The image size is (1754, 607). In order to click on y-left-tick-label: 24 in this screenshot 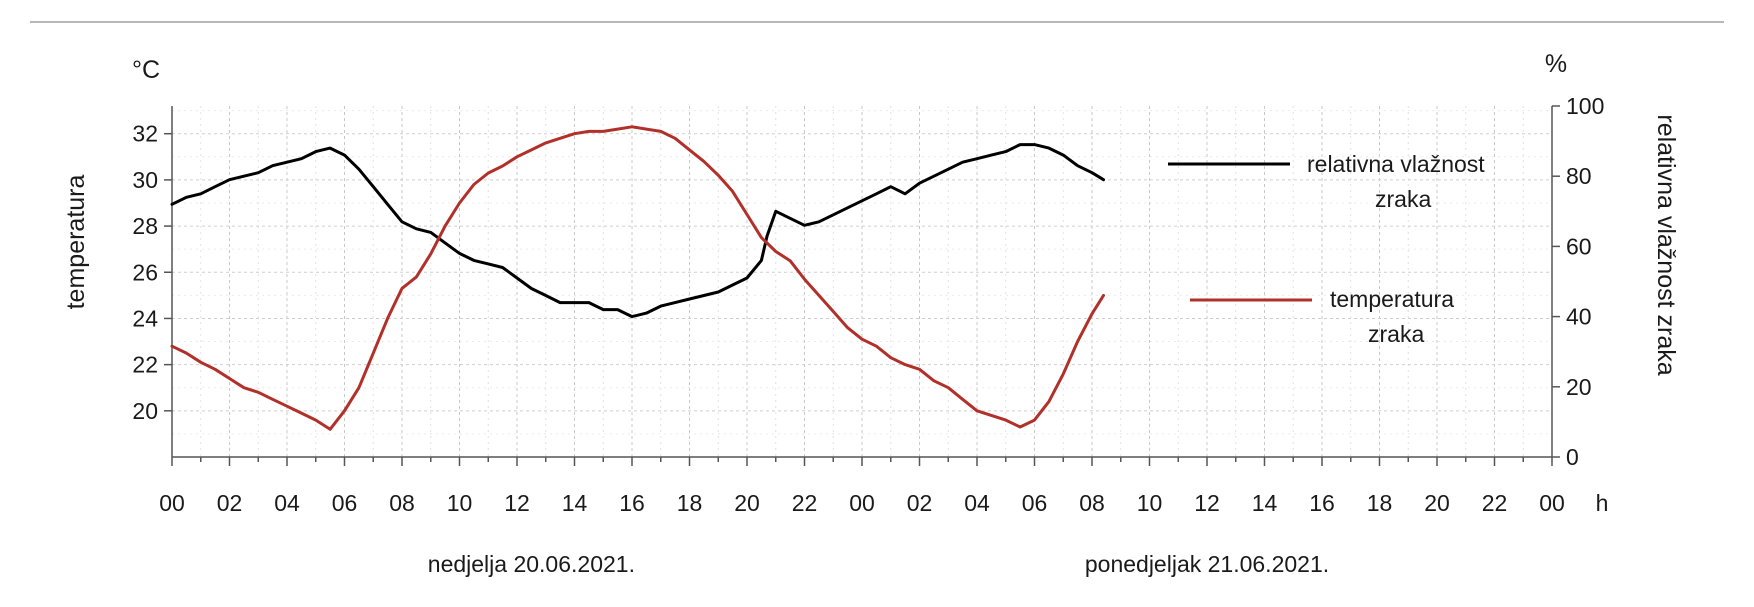, I will do `click(145, 318)`.